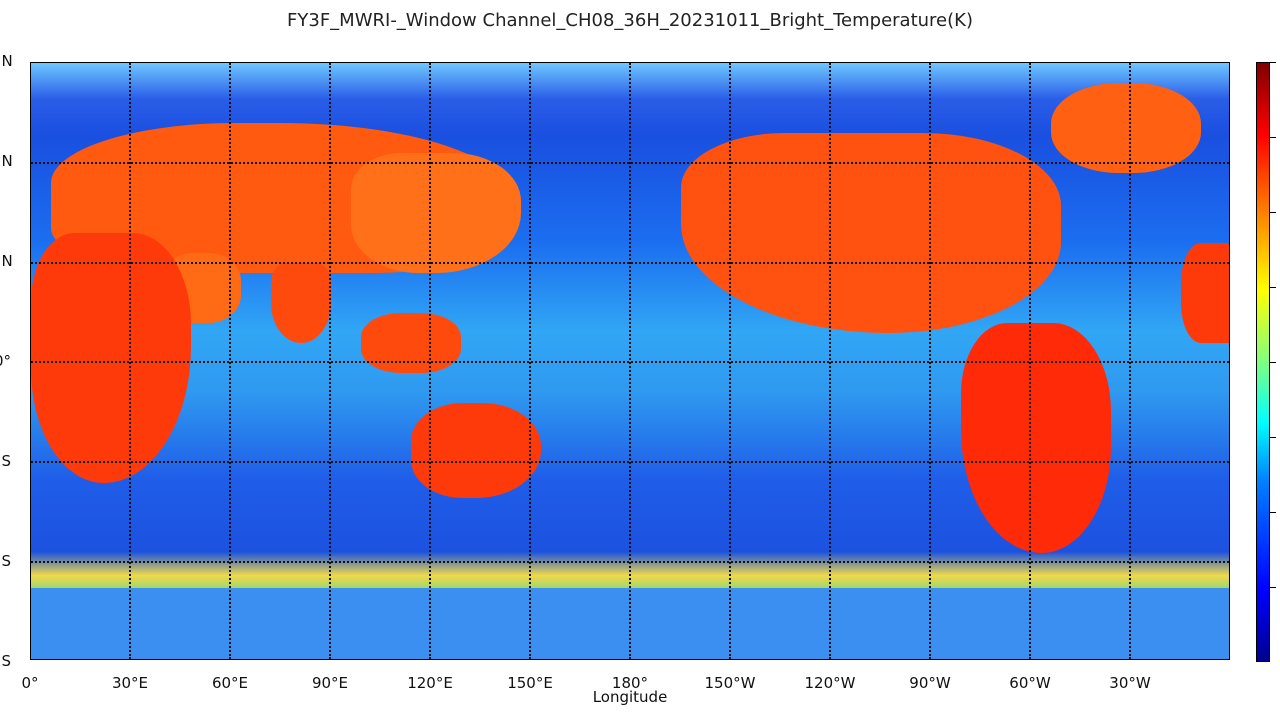 The height and width of the screenshot is (720, 1280). Describe the element at coordinates (1263, 362) in the screenshot. I see `colorbar` at that location.